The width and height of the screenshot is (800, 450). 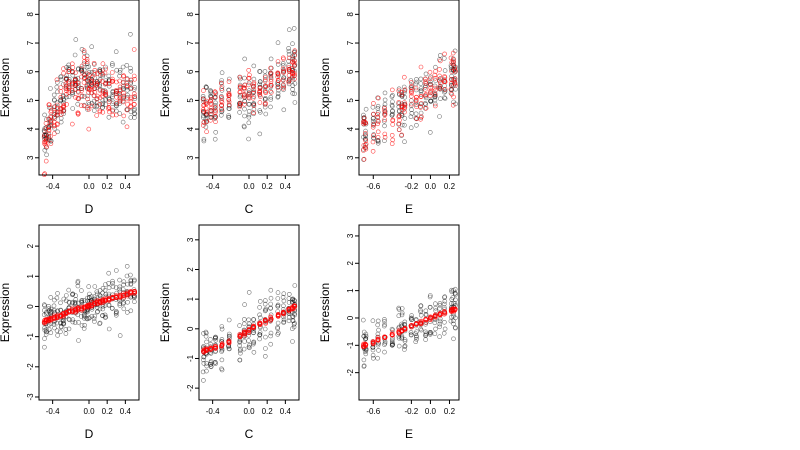 I want to click on y-tick-label: 0, so click(x=350, y=317).